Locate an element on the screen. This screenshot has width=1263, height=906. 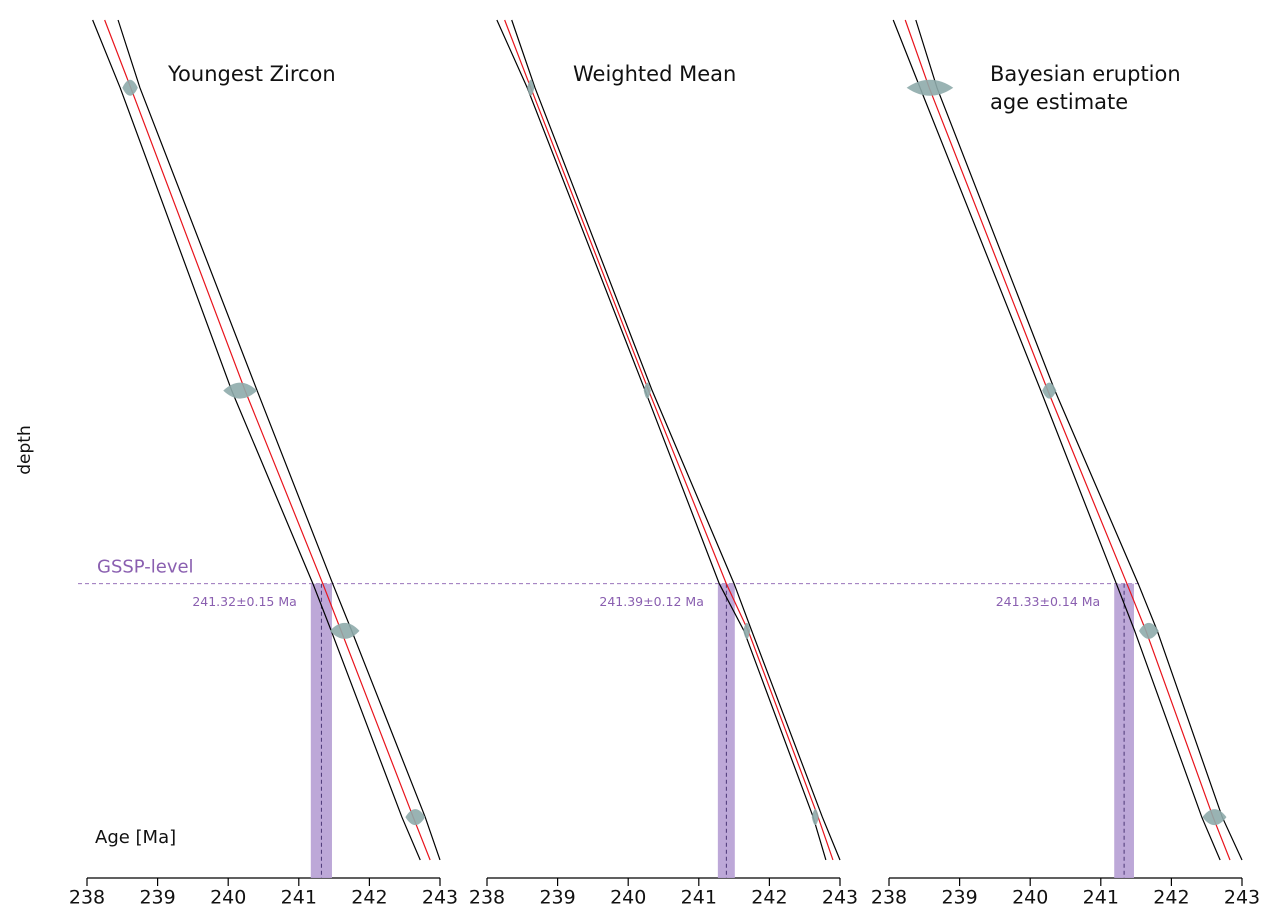
y-axis-label: depth is located at coordinates (25, 449).